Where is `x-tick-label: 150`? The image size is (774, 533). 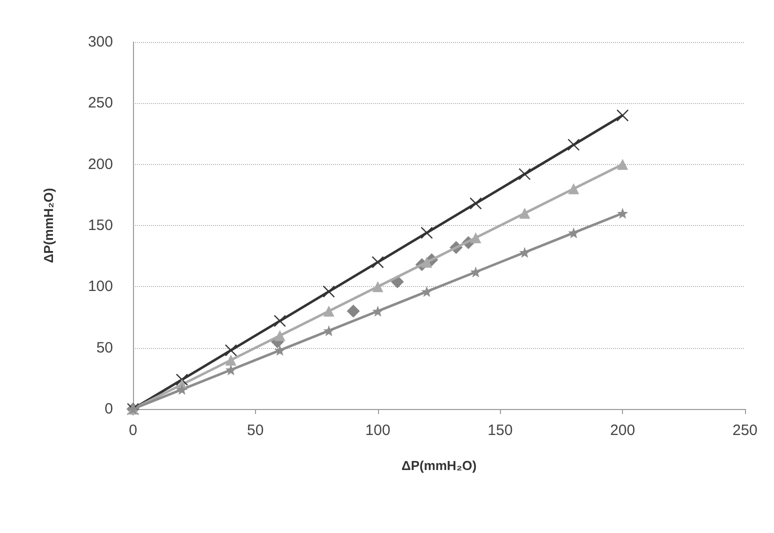 x-tick-label: 150 is located at coordinates (500, 430).